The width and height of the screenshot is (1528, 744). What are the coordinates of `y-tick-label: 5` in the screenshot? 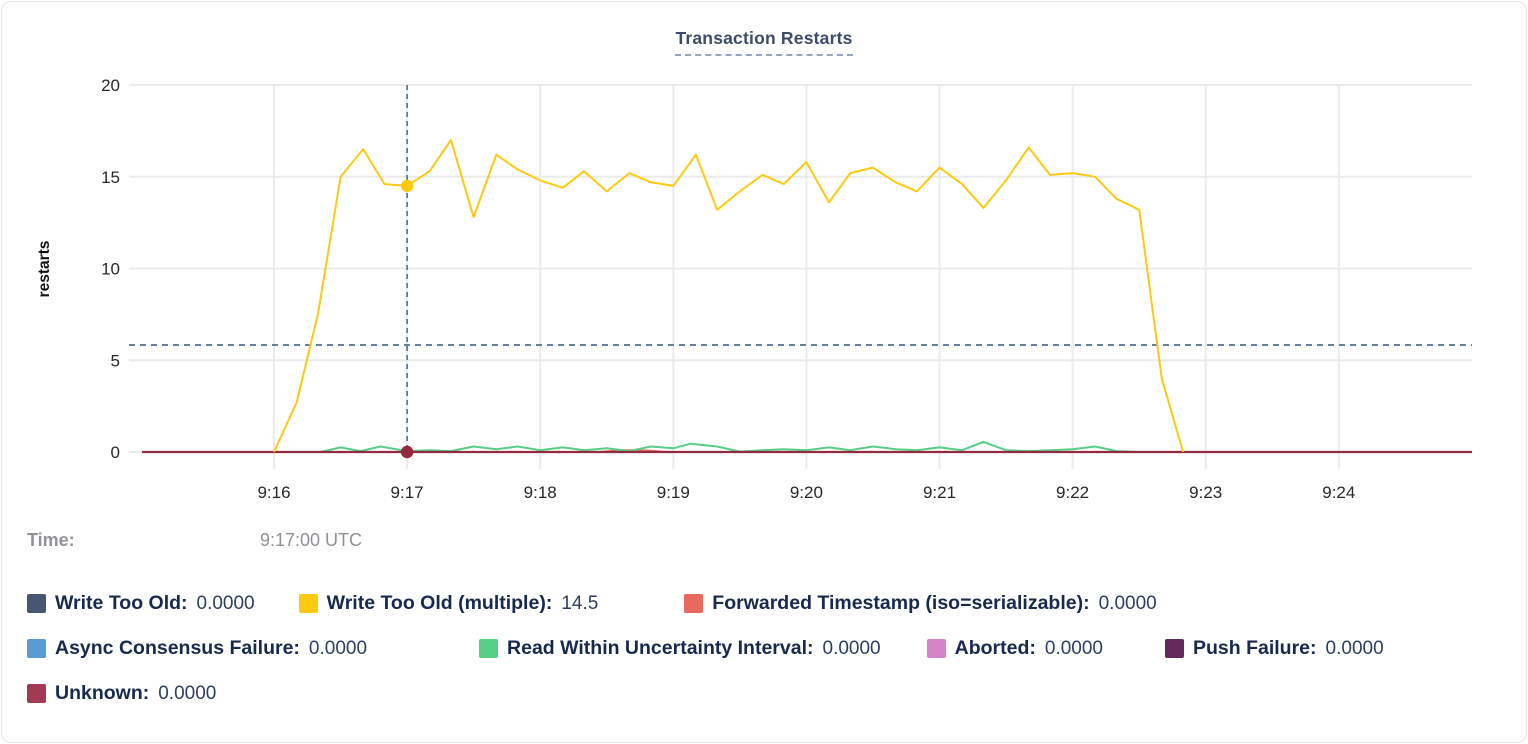 It's located at (115, 360).